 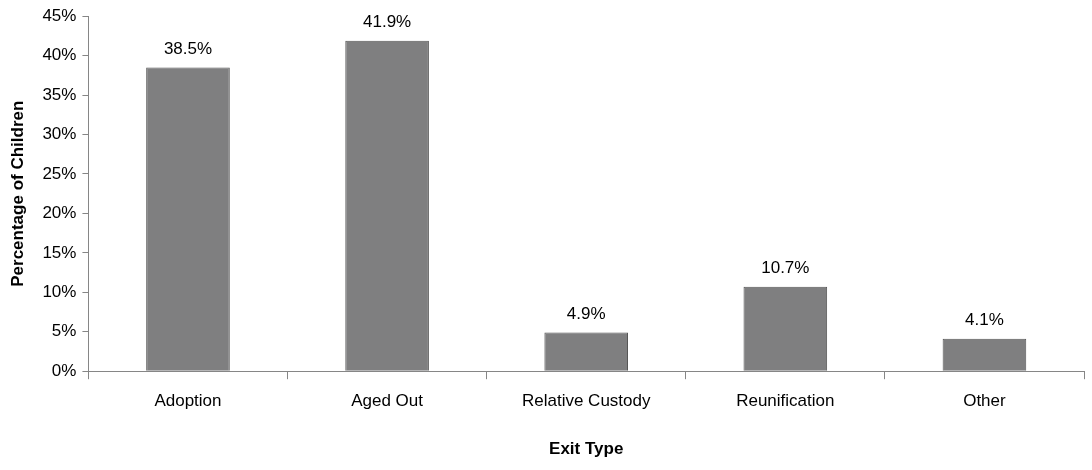 What do you see at coordinates (586, 401) in the screenshot?
I see `x-tick-label: Relative Custody` at bounding box center [586, 401].